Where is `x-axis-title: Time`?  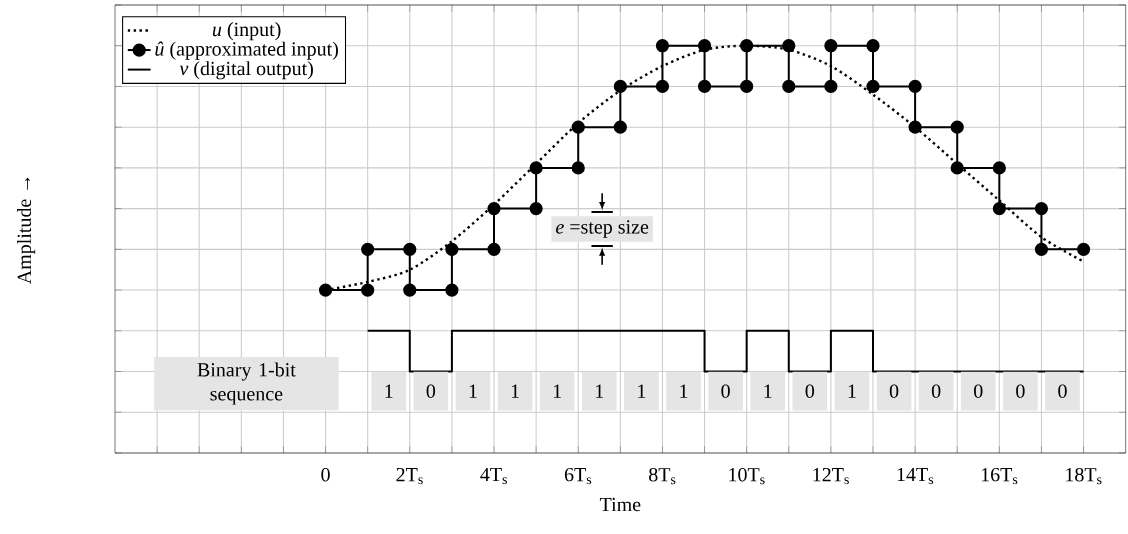 x-axis-title: Time is located at coordinates (620, 504).